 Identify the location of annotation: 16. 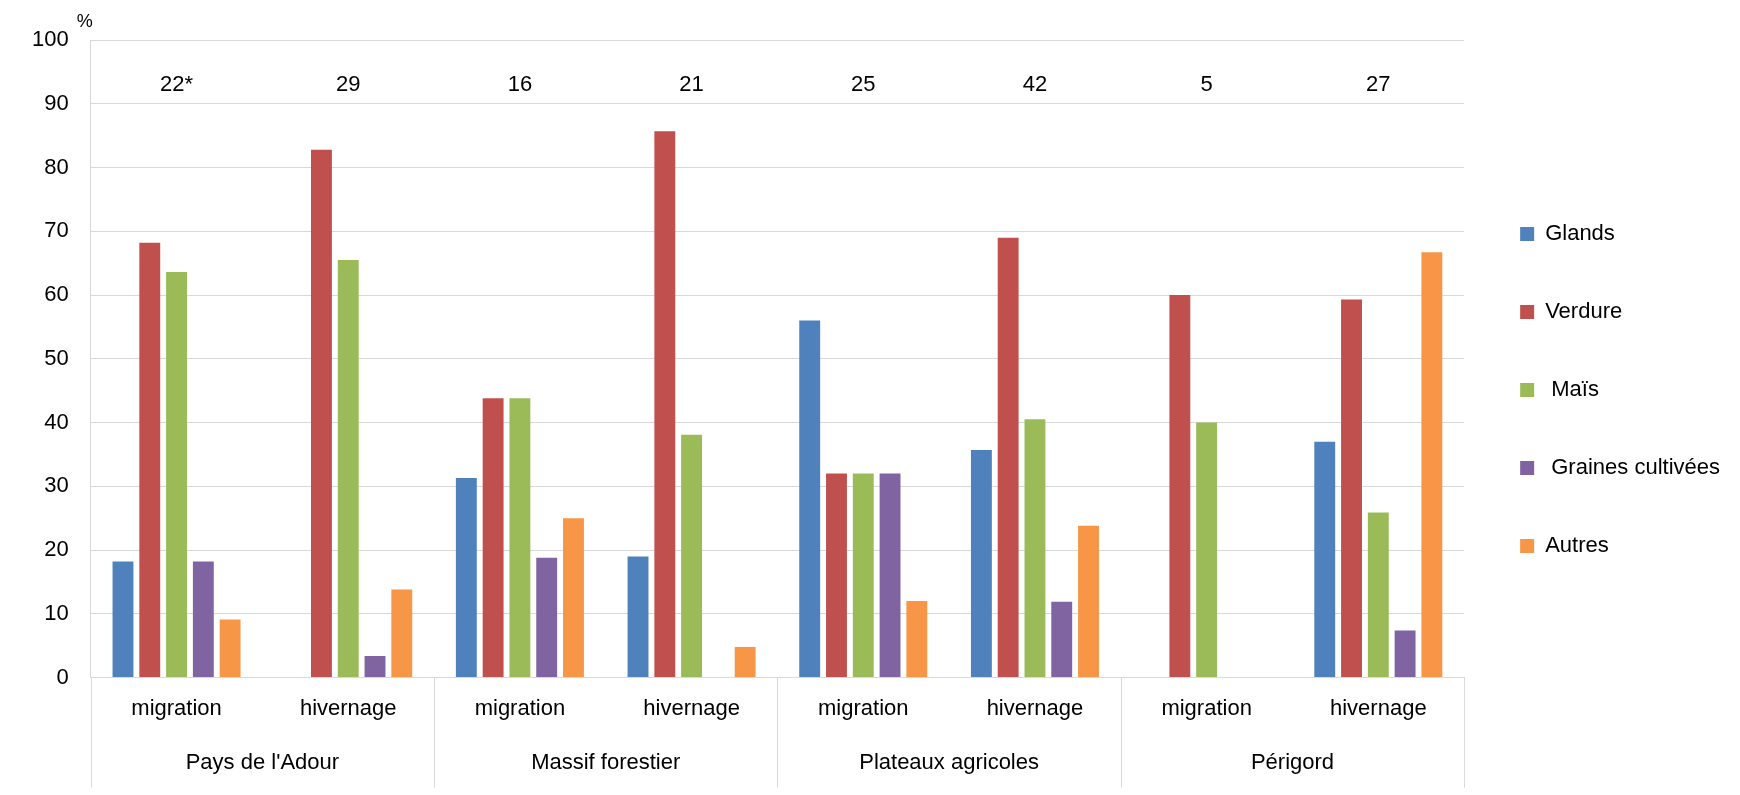
(520, 84).